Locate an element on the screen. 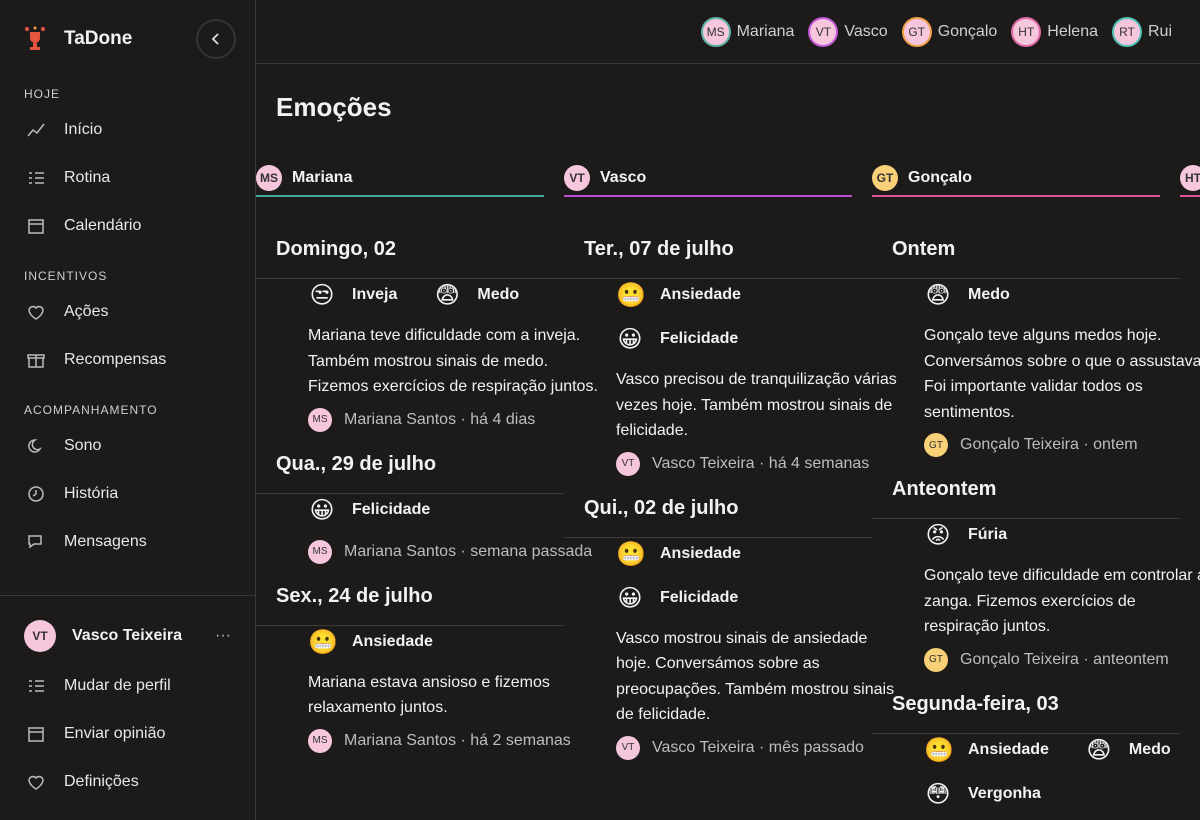 Image resolution: width=1200 pixels, height=820 pixels. nav-item: Rotina is located at coordinates (127, 178).